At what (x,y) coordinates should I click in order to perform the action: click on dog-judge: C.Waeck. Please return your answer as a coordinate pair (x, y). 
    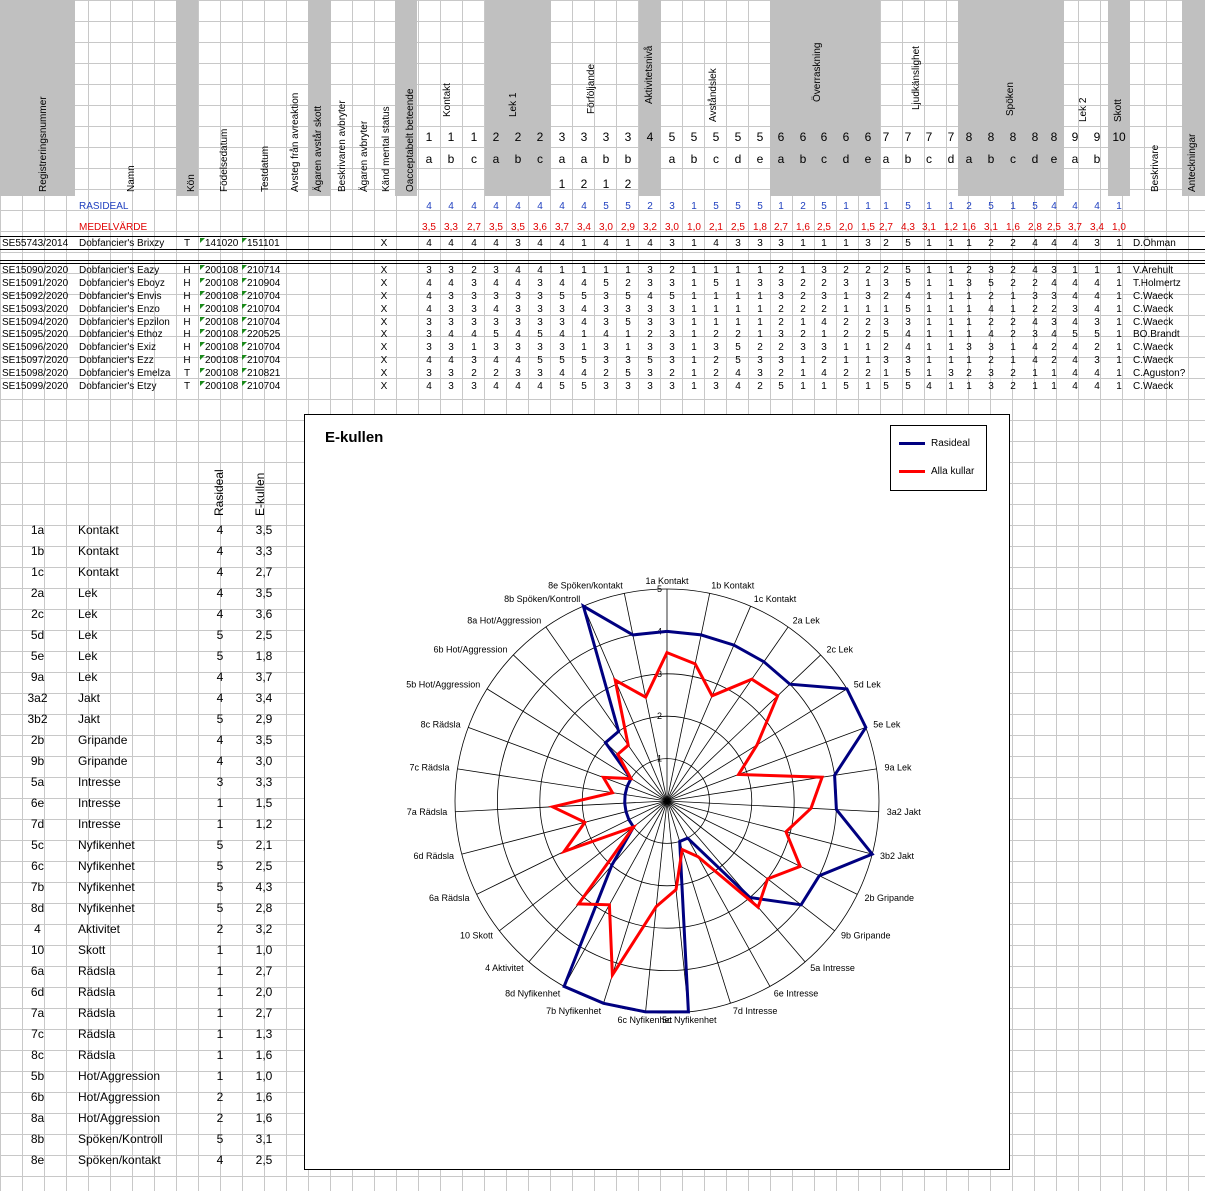
    Looking at the image, I should click on (1153, 309).